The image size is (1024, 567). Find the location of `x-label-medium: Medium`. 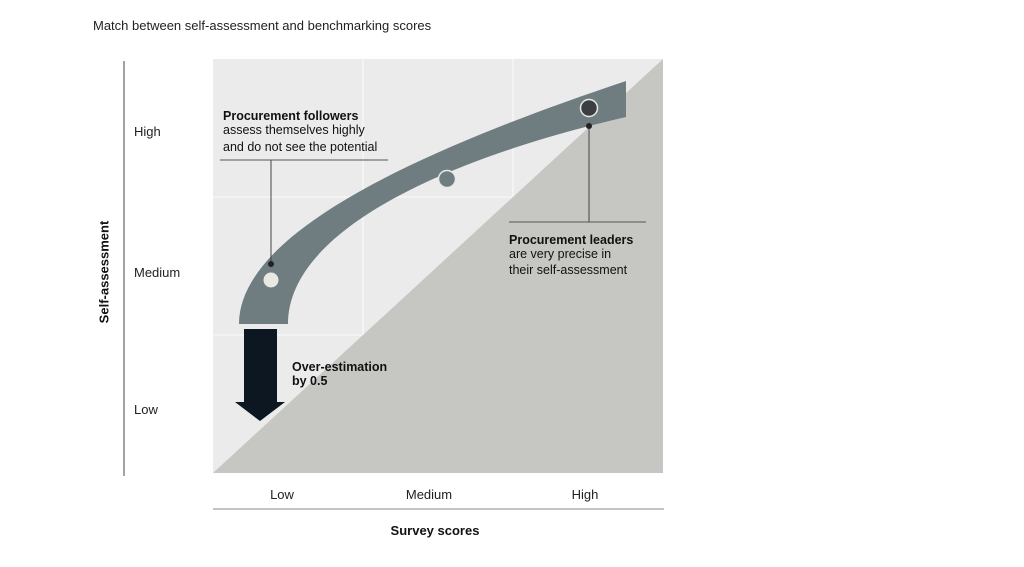

x-label-medium: Medium is located at coordinates (429, 494).